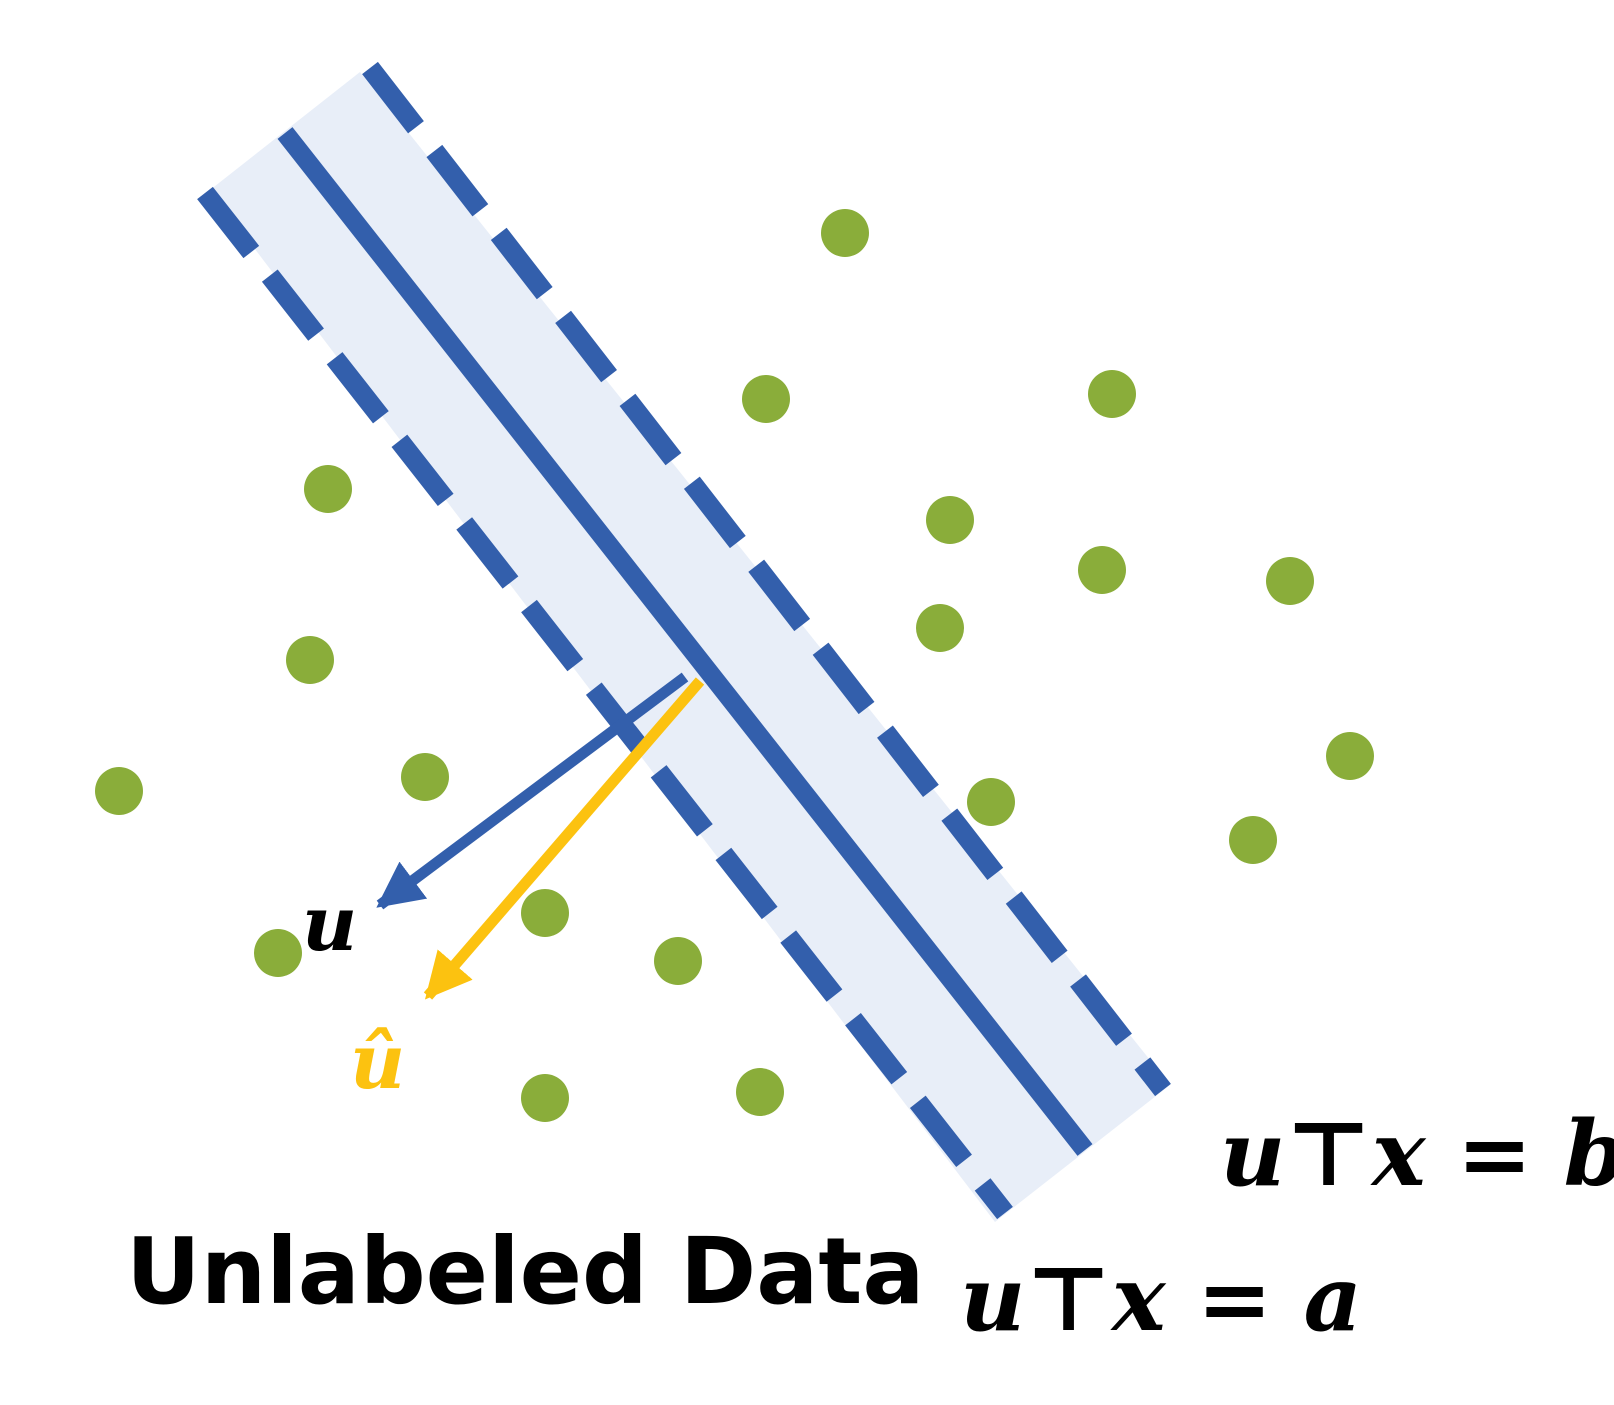 This screenshot has width=1614, height=1405. What do you see at coordinates (532, 791) in the screenshot?
I see `u-arrow` at bounding box center [532, 791].